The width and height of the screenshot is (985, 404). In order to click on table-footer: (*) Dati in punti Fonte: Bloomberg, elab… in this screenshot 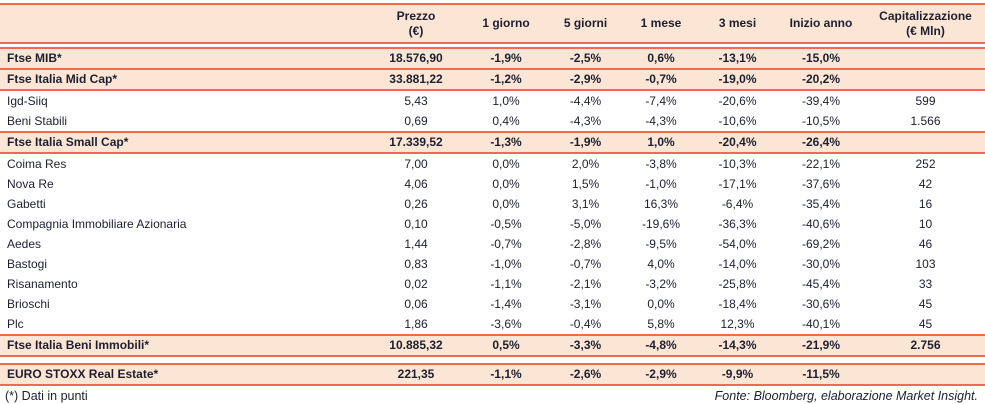, I will do `click(492, 394)`.